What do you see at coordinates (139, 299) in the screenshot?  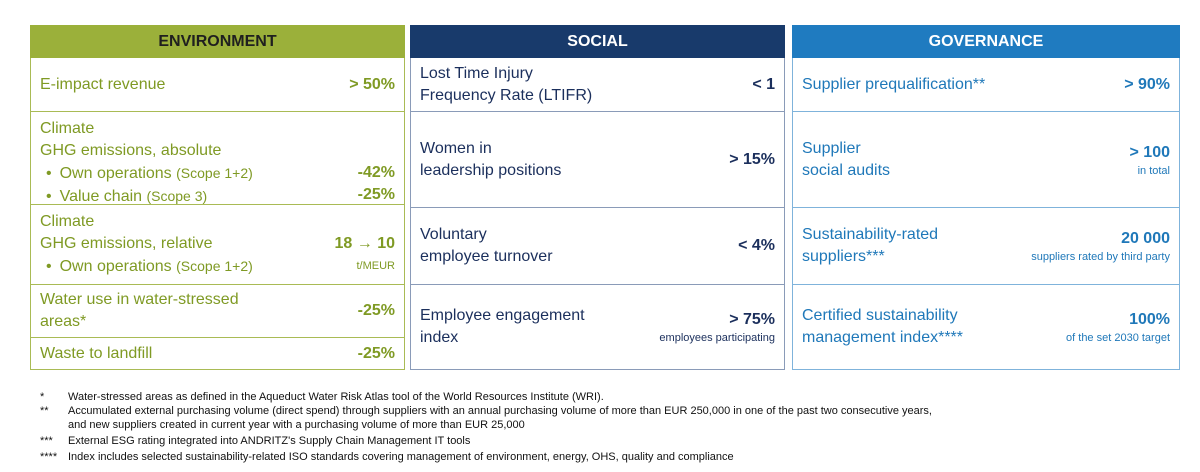 I see `label-line: Water use in water-stressed` at bounding box center [139, 299].